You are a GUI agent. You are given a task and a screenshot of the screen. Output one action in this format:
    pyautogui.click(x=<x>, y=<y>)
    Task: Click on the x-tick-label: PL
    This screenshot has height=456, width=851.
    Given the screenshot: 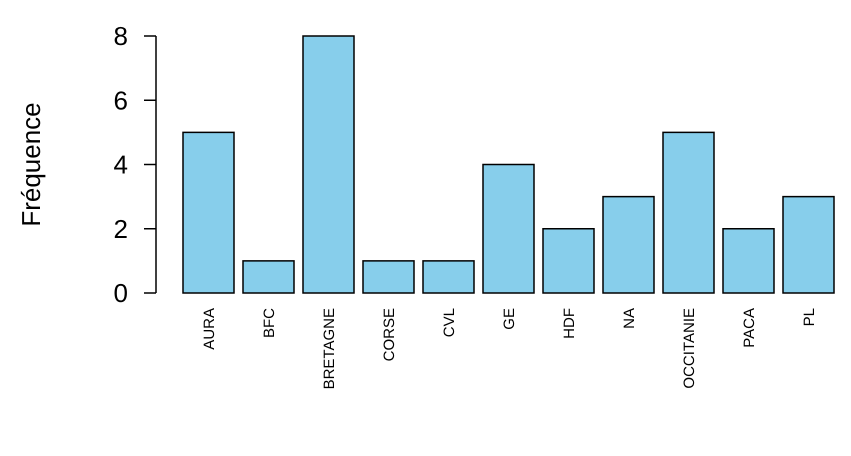 What is the action you would take?
    pyautogui.click(x=809, y=317)
    